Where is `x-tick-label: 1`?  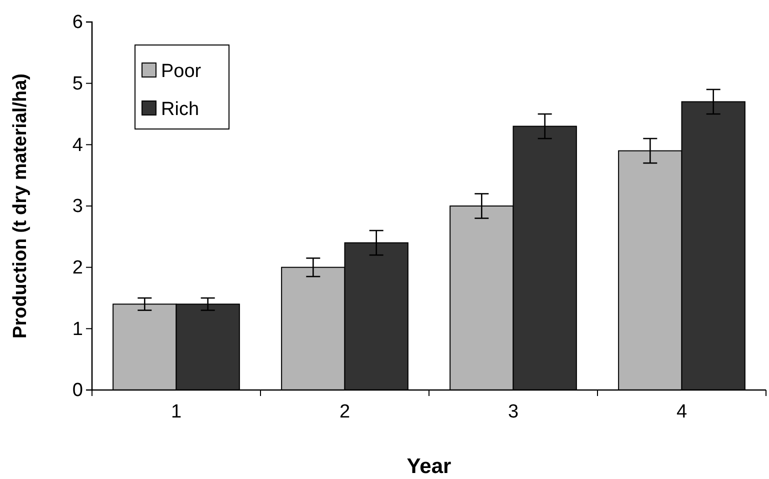 x-tick-label: 1 is located at coordinates (176, 411).